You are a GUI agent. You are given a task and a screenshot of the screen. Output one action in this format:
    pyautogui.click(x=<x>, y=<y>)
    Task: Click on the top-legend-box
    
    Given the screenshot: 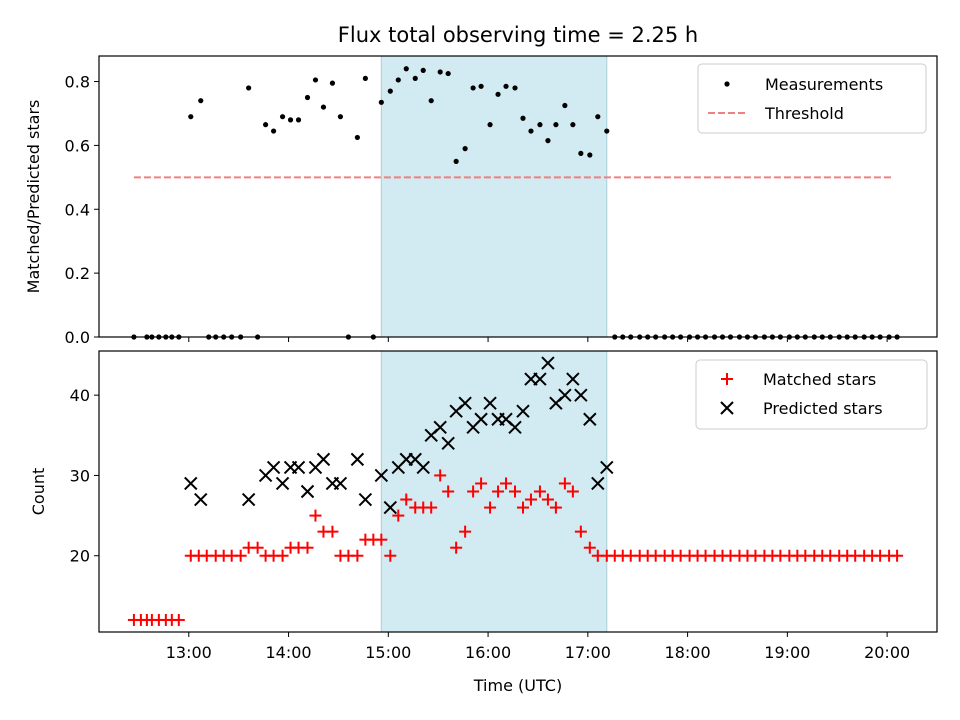 What is the action you would take?
    pyautogui.click(x=812, y=98)
    